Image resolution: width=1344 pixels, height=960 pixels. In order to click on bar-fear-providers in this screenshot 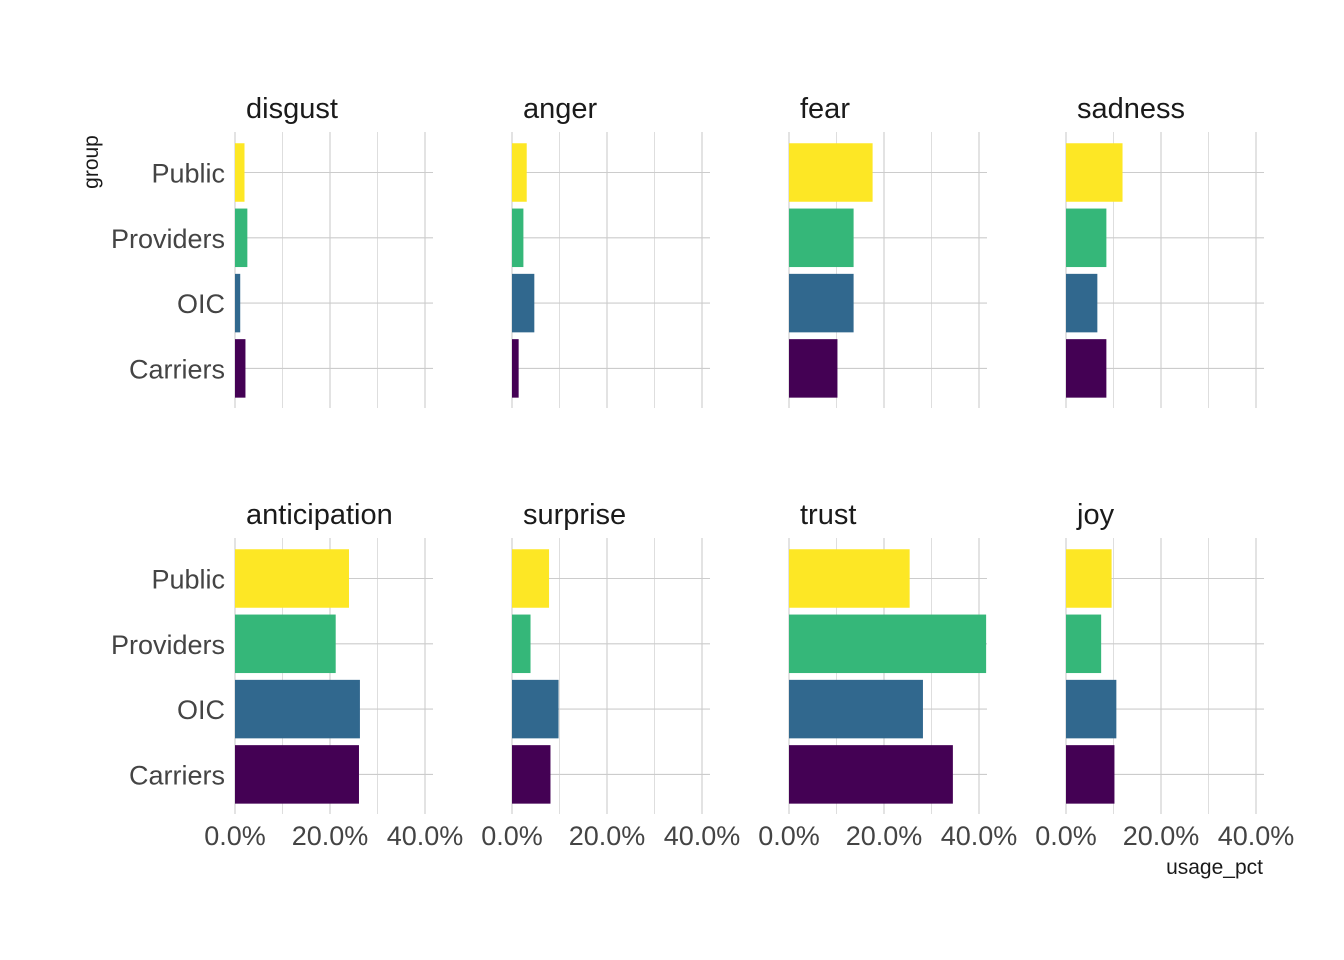, I will do `click(821, 238)`.